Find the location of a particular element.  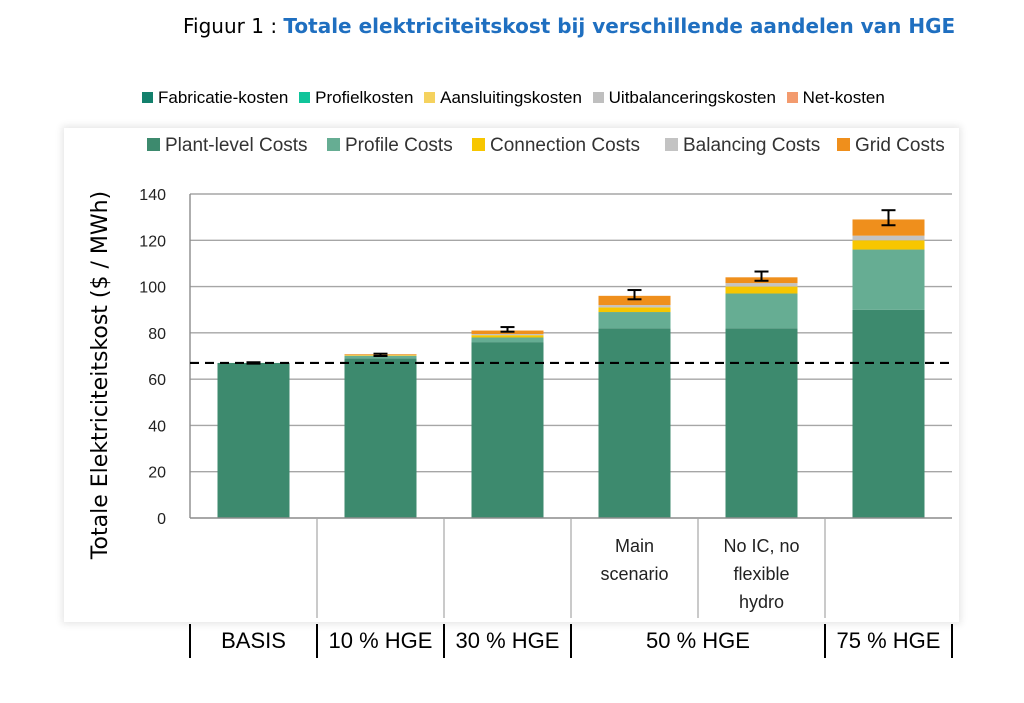

y-tick-label: 60 is located at coordinates (157, 380).